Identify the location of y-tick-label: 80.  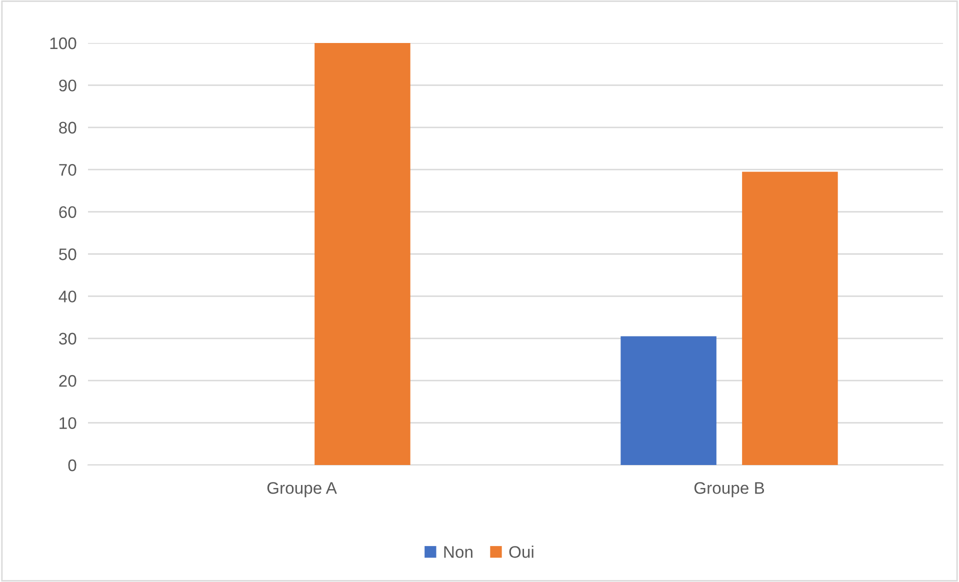
(67, 128).